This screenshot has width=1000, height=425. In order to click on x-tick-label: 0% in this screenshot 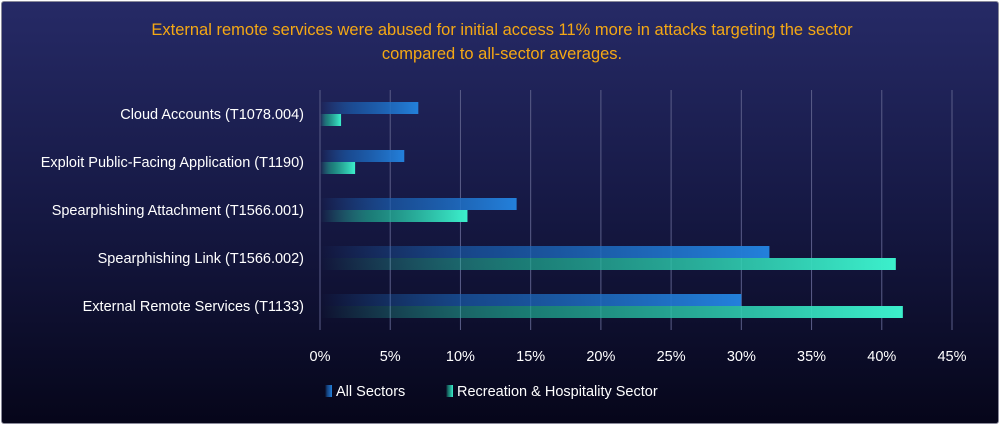, I will do `click(320, 357)`.